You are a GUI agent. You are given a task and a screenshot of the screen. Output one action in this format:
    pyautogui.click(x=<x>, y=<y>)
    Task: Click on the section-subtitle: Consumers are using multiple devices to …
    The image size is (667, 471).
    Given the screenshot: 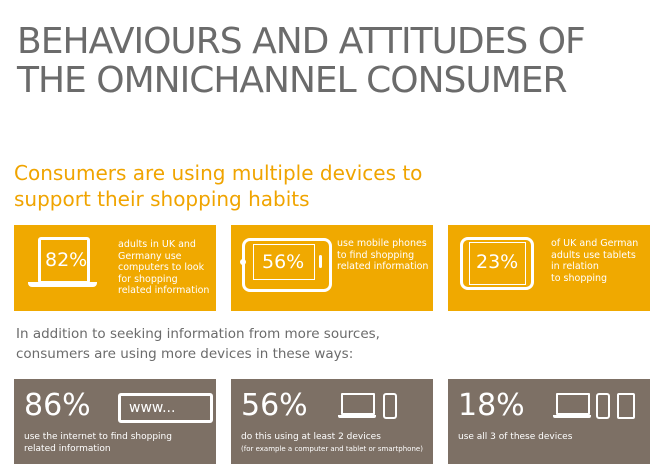 What is the action you would take?
    pyautogui.click(x=218, y=186)
    